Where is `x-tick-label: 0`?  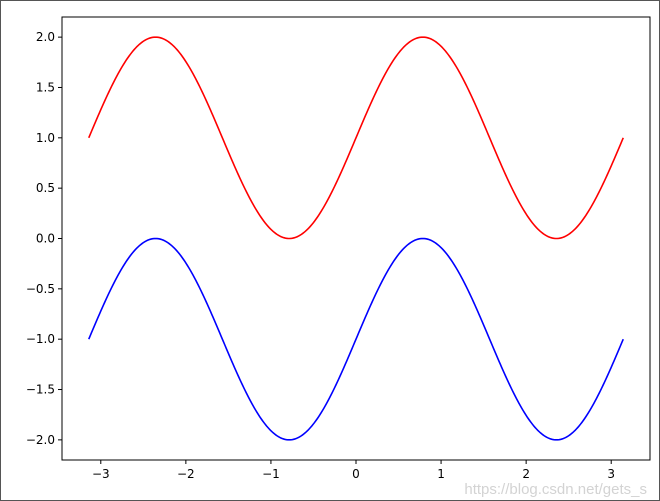 x-tick-label: 0 is located at coordinates (356, 474).